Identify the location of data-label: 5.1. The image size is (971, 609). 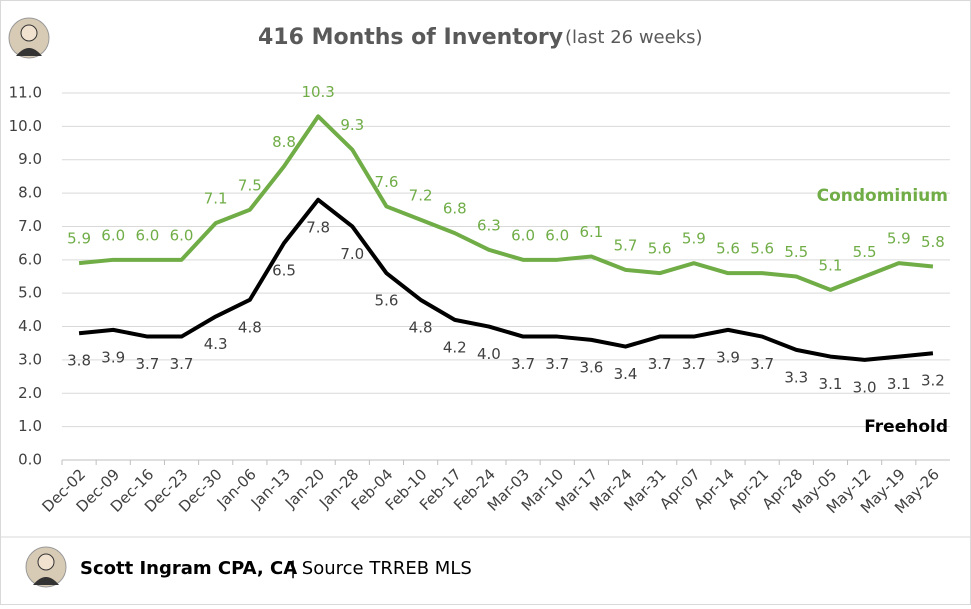
(831, 265).